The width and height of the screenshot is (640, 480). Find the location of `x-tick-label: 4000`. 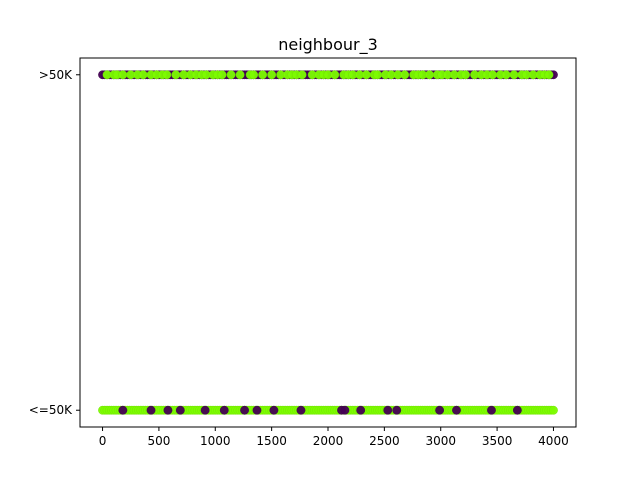

x-tick-label: 4000 is located at coordinates (553, 441).